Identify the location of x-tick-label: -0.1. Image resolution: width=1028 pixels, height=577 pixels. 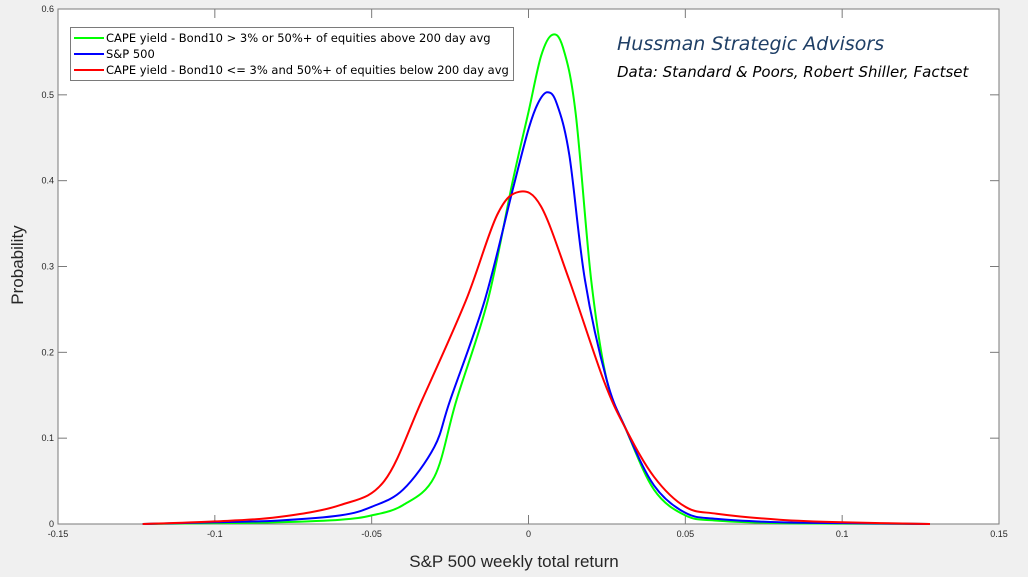
(215, 534).